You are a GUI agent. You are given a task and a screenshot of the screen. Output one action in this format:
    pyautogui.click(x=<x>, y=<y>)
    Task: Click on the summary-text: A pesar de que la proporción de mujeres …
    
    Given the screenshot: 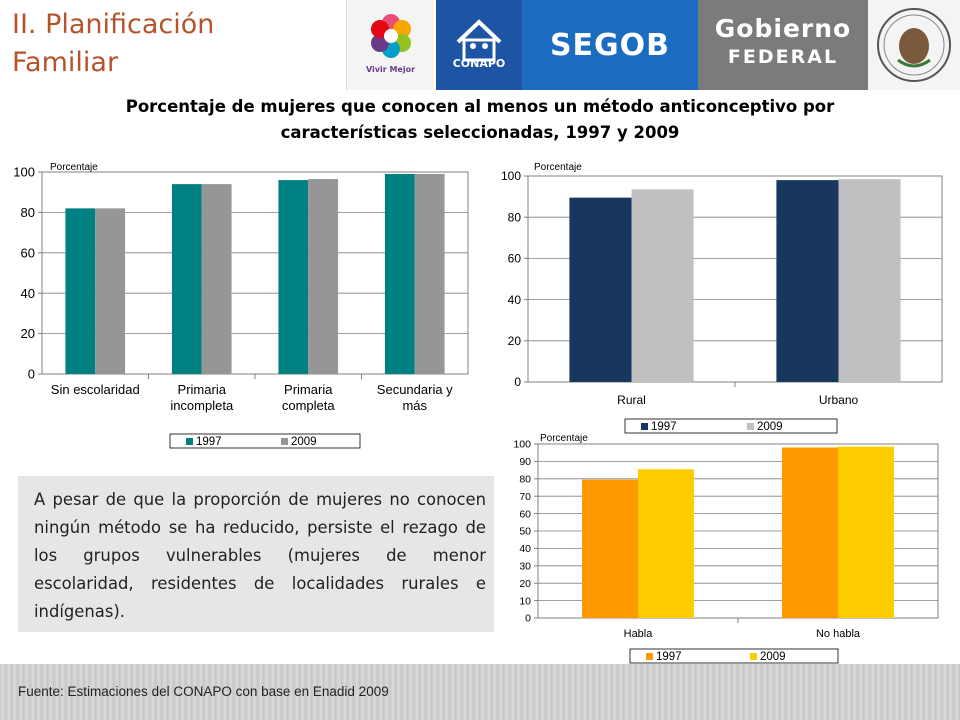 What is the action you would take?
    pyautogui.click(x=260, y=555)
    